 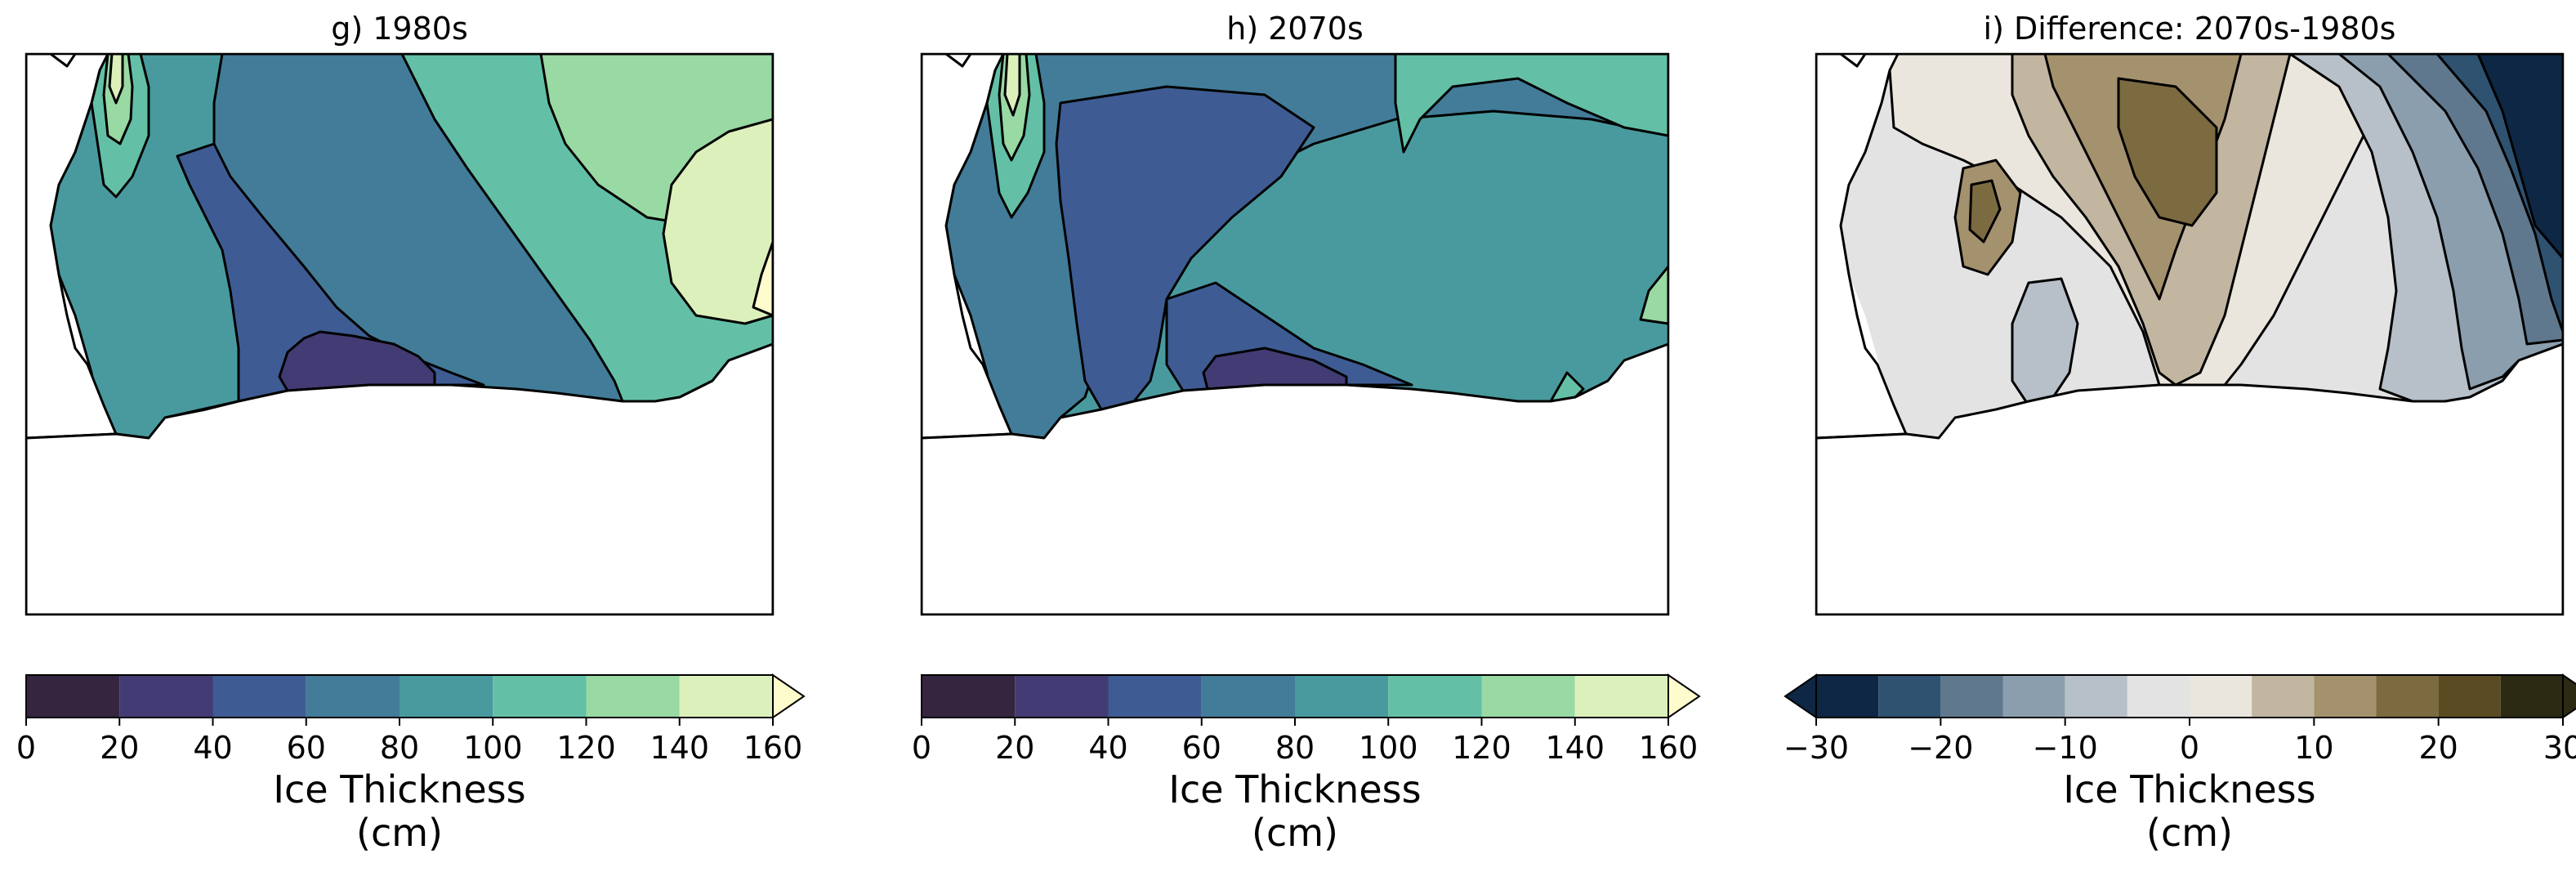 I want to click on colorbar-tick-label: −20, so click(x=1941, y=748).